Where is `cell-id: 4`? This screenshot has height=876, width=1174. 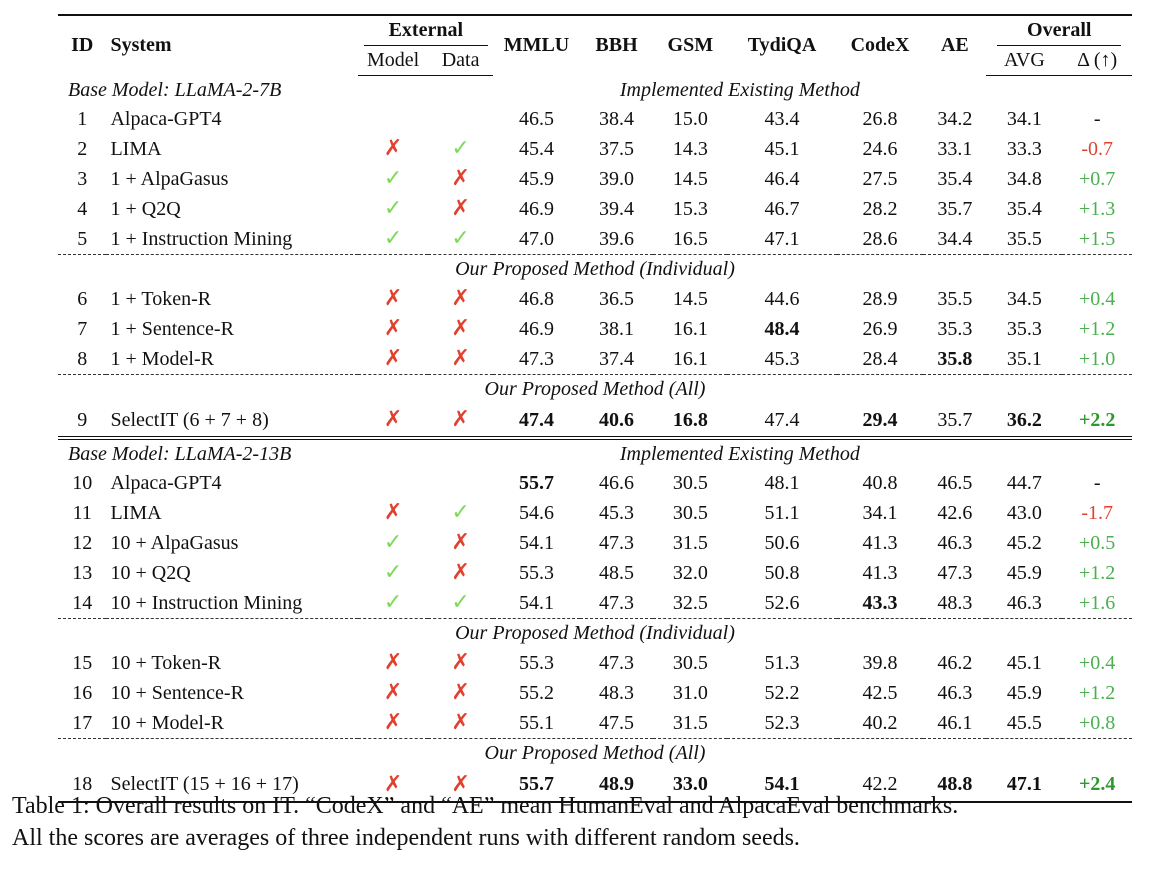 cell-id: 4 is located at coordinates (82, 208).